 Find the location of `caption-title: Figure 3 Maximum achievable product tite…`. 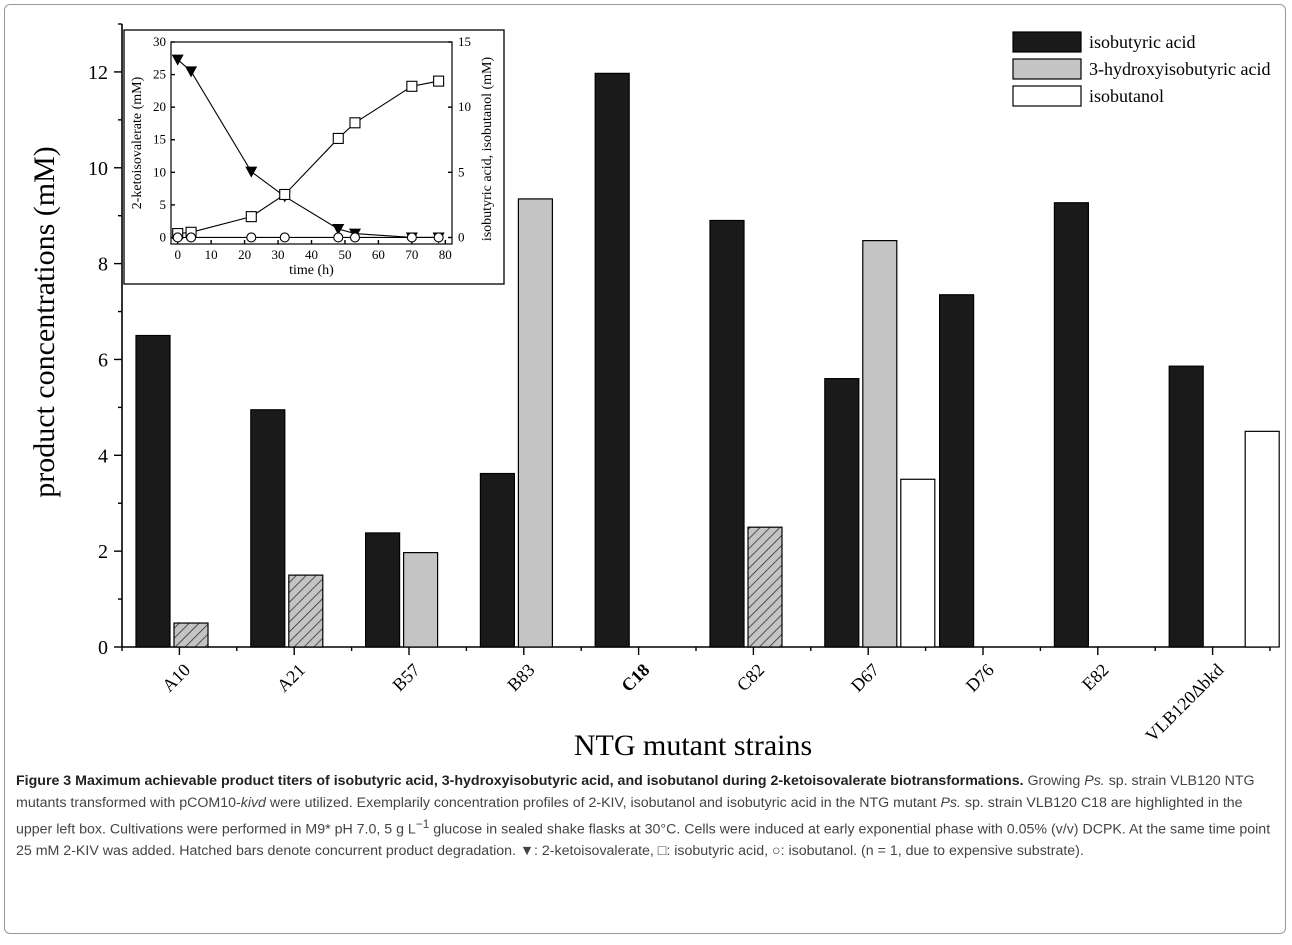

caption-title: Figure 3 Maximum achievable product tite… is located at coordinates (520, 781).